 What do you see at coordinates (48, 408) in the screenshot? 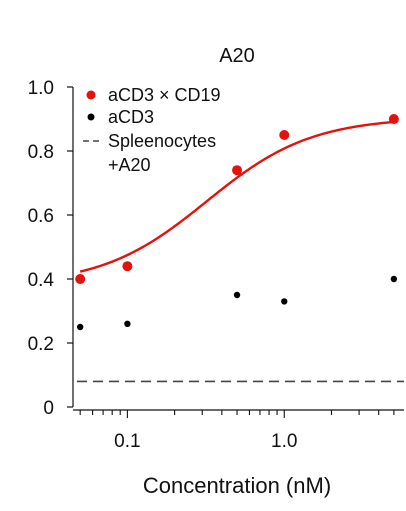
I see `y-tick-label: 0` at bounding box center [48, 408].